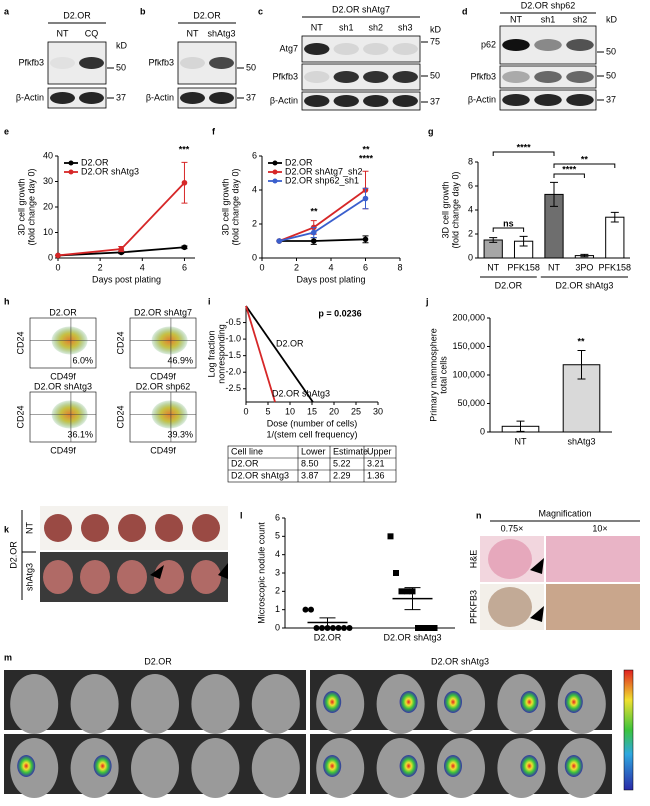 This screenshot has height=806, width=650. I want to click on y-axis-title: total cells, so click(443, 375).